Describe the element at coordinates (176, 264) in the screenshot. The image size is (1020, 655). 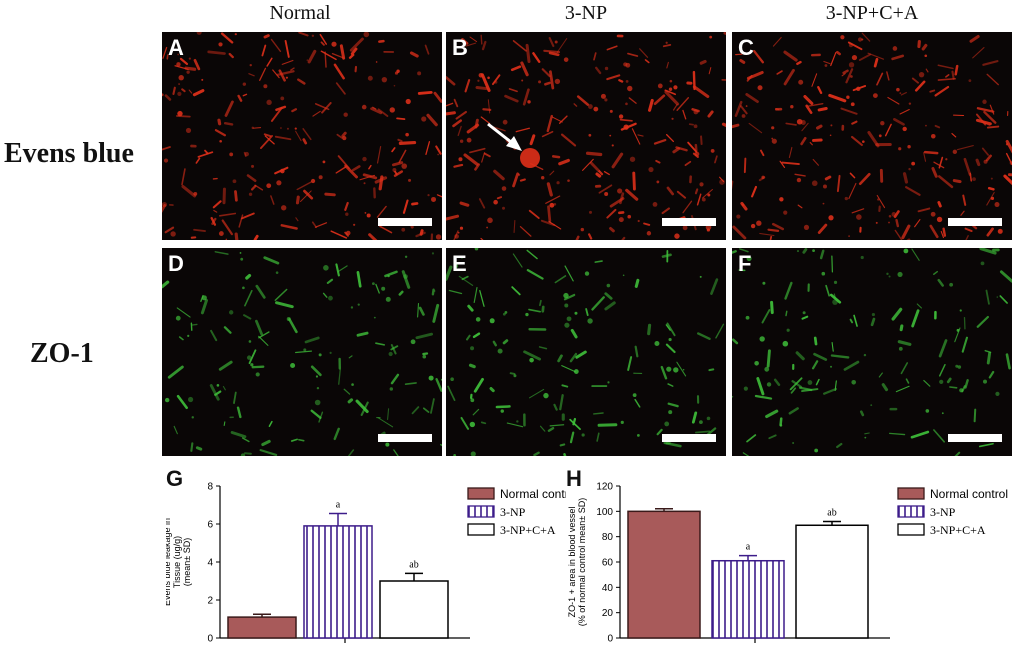
I see `panel-label-d: D` at that location.